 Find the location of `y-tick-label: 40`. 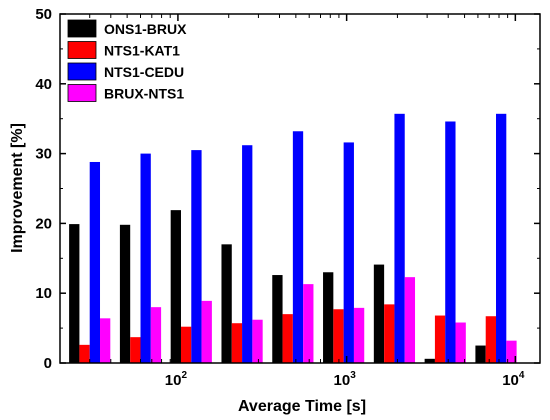

y-tick-label: 40 is located at coordinates (43, 84).